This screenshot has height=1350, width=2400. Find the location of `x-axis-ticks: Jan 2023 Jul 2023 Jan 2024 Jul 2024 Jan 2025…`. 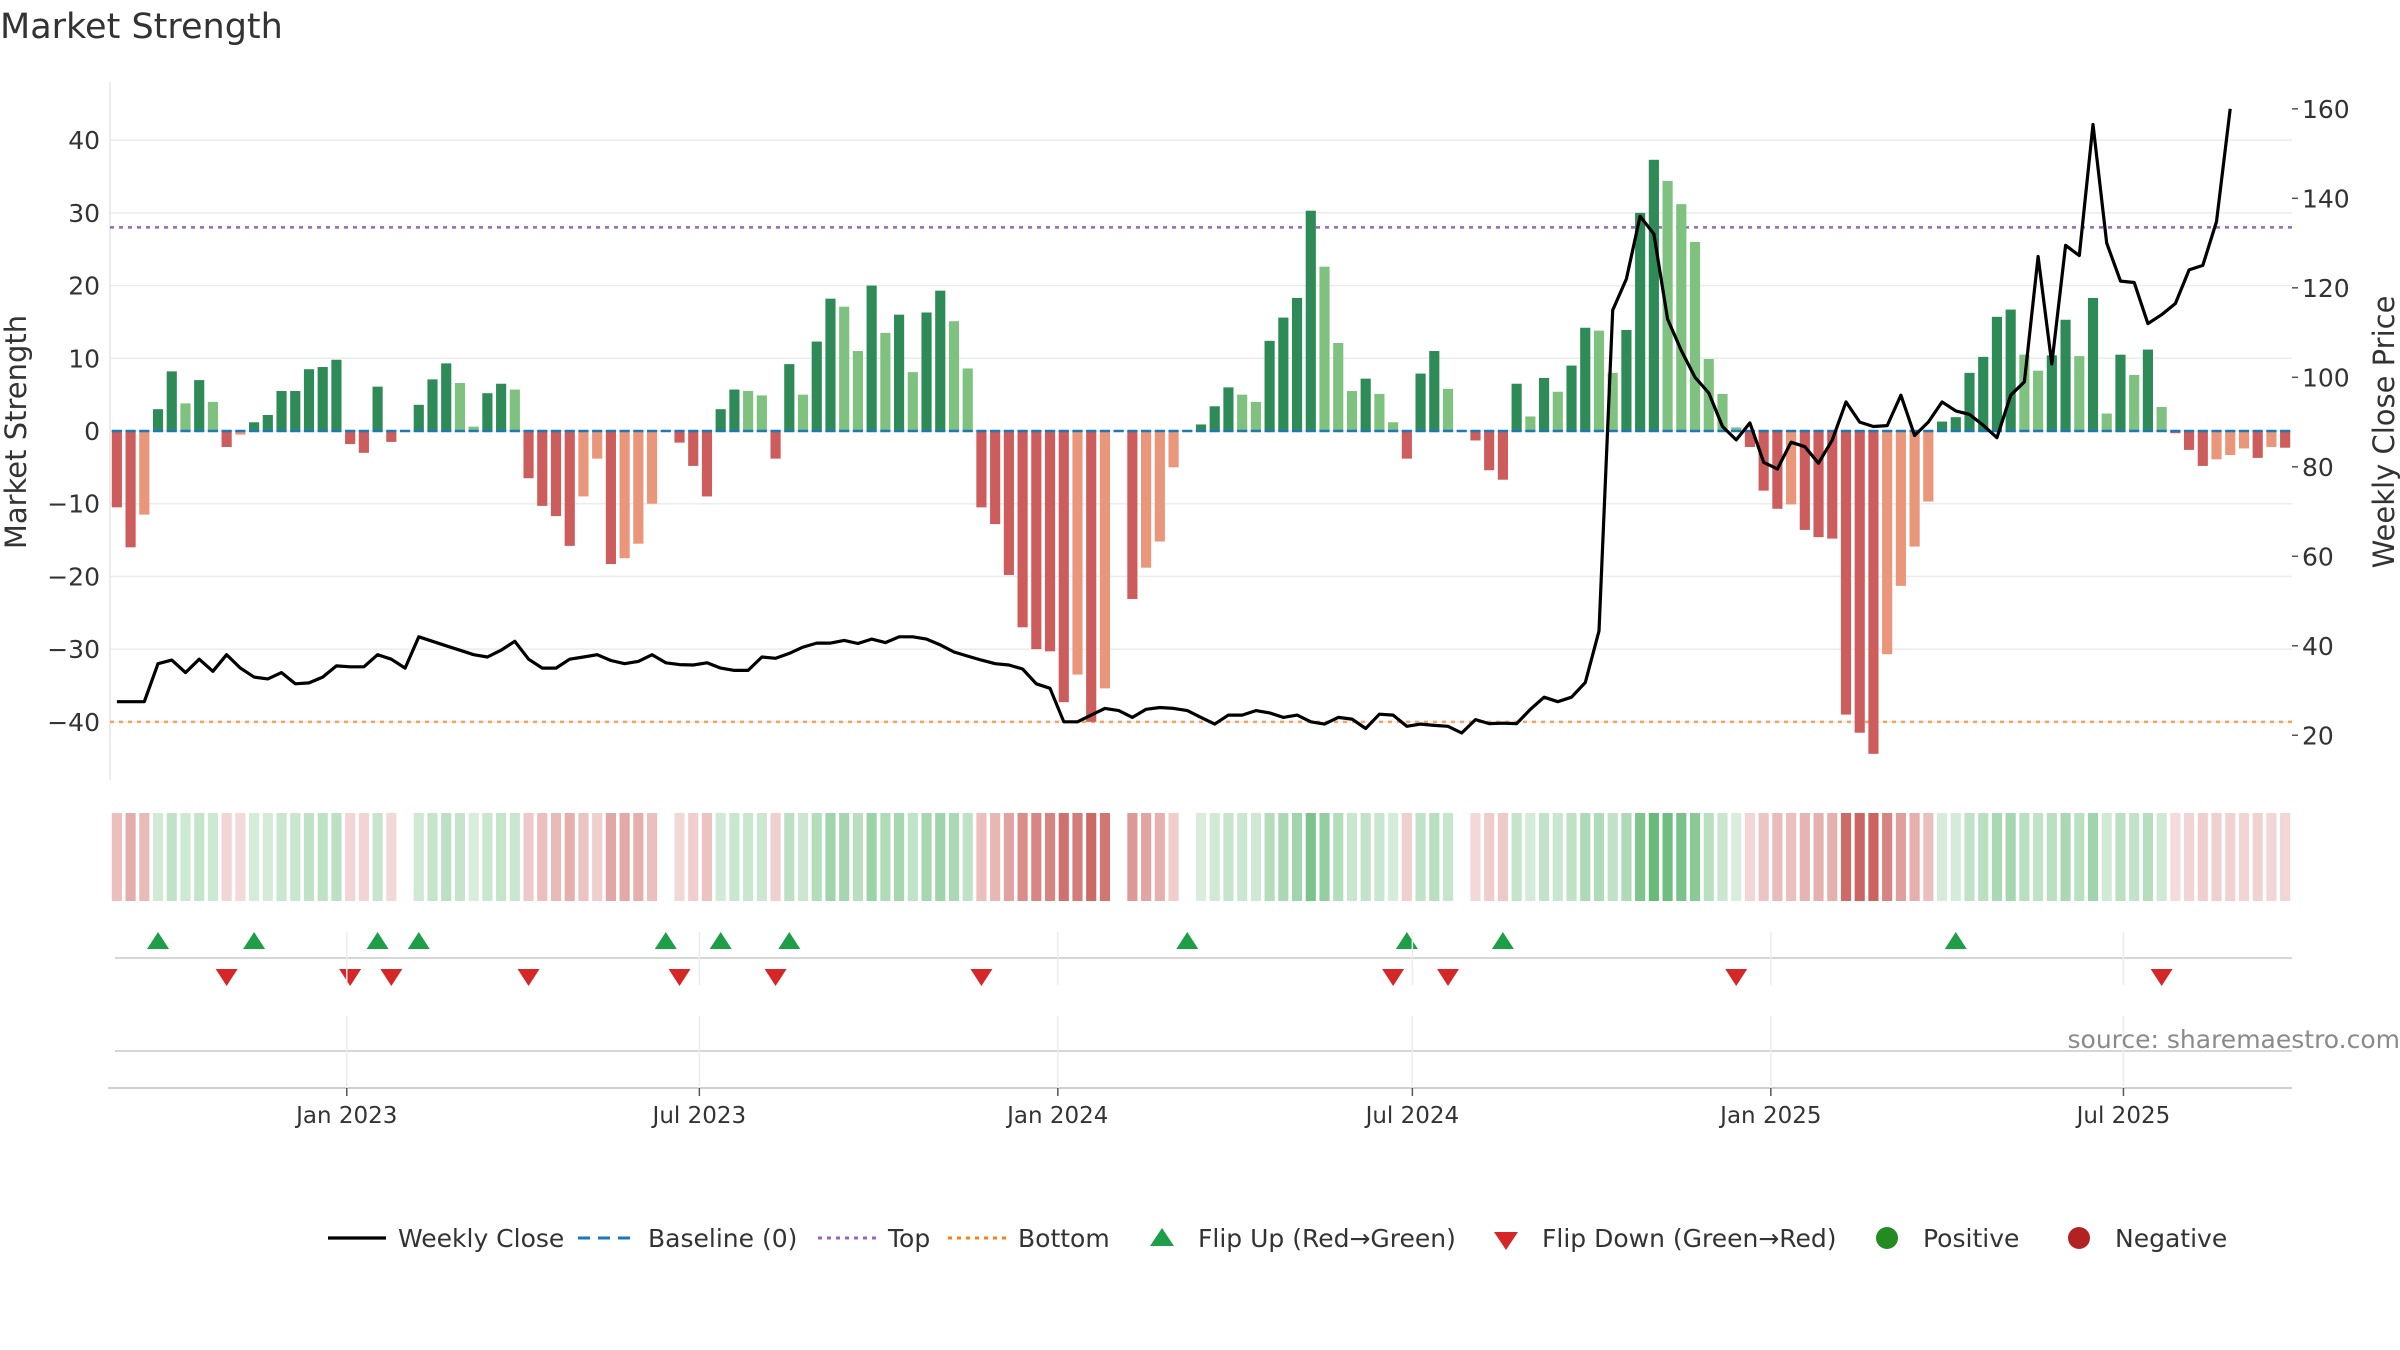

x-axis-ticks: Jan 2023 Jul 2023 Jan 2024 Jul 2024 Jan 2025… is located at coordinates (1200, 1030).